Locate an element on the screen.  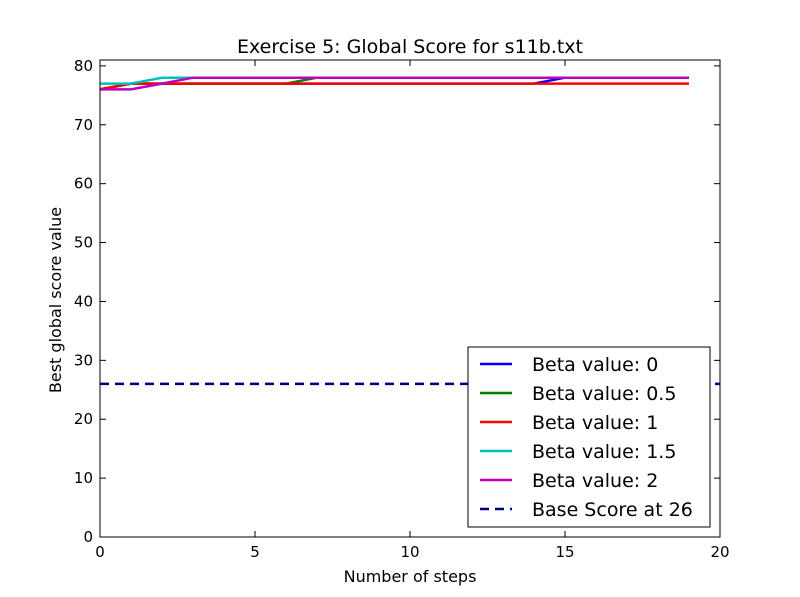
legend-label-1: Beta value: 0.5 is located at coordinates (604, 394).